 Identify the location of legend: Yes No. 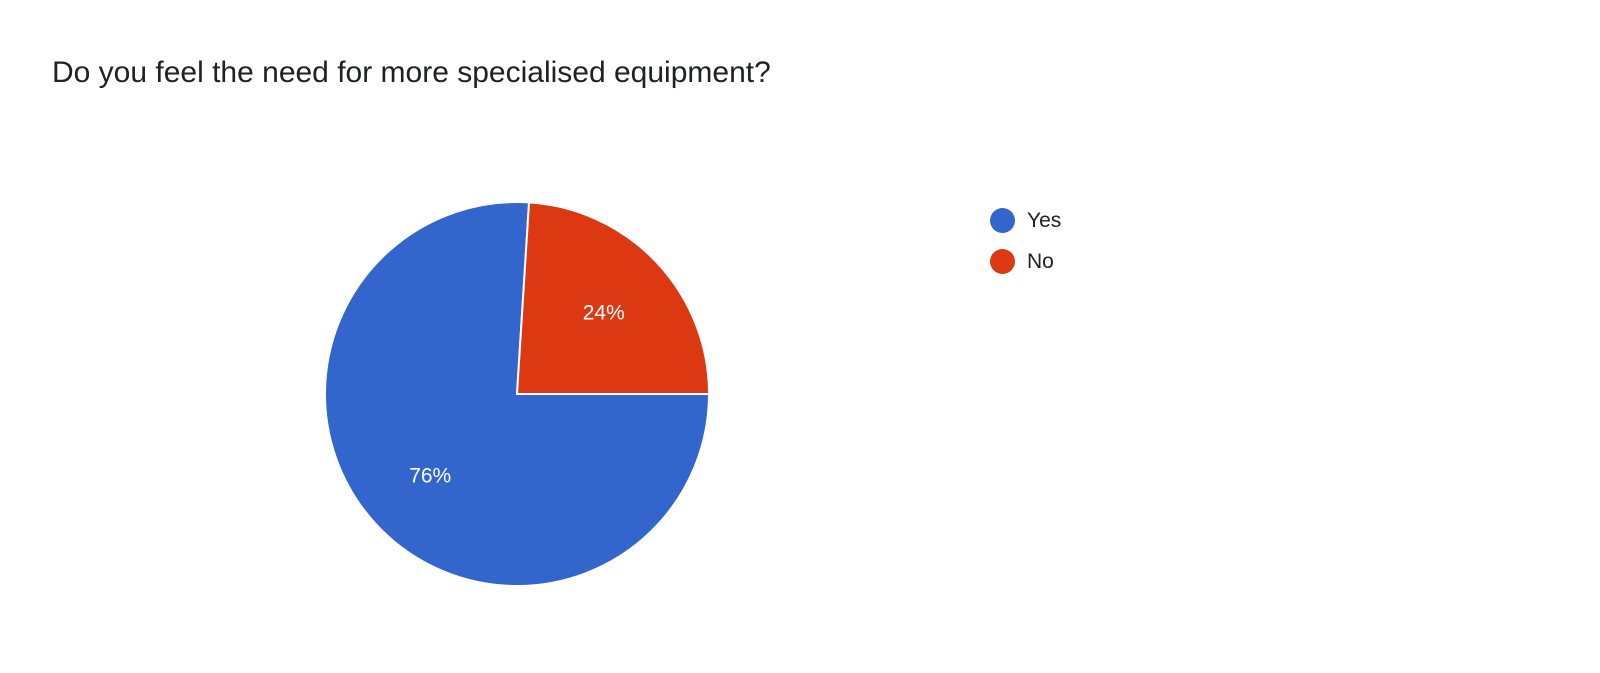
(1025, 241).